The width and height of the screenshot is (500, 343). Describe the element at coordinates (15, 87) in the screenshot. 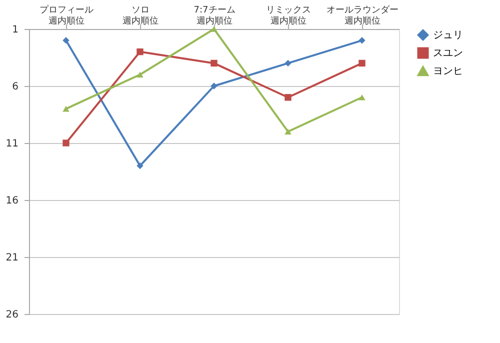

I see `y-tick-label: 6` at that location.